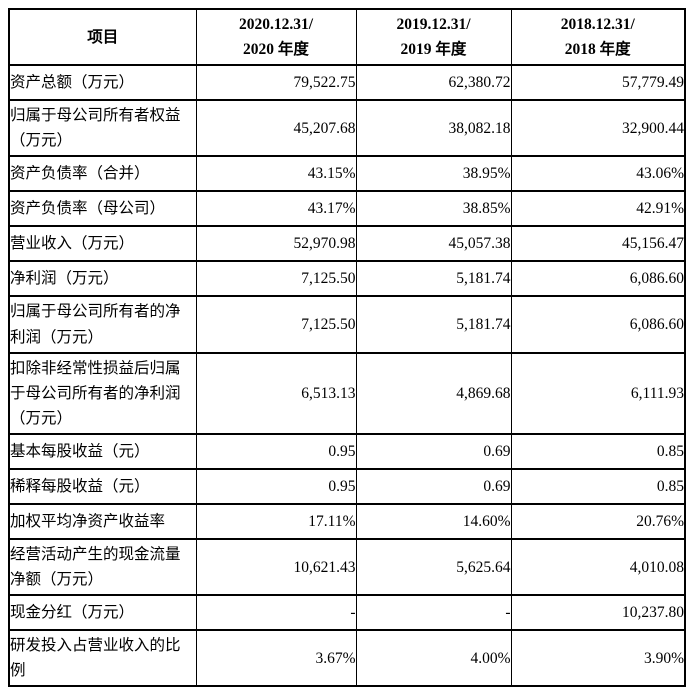 Image resolution: width=691 pixels, height=695 pixels. I want to click on value-cell: 45,207.68, so click(276, 128).